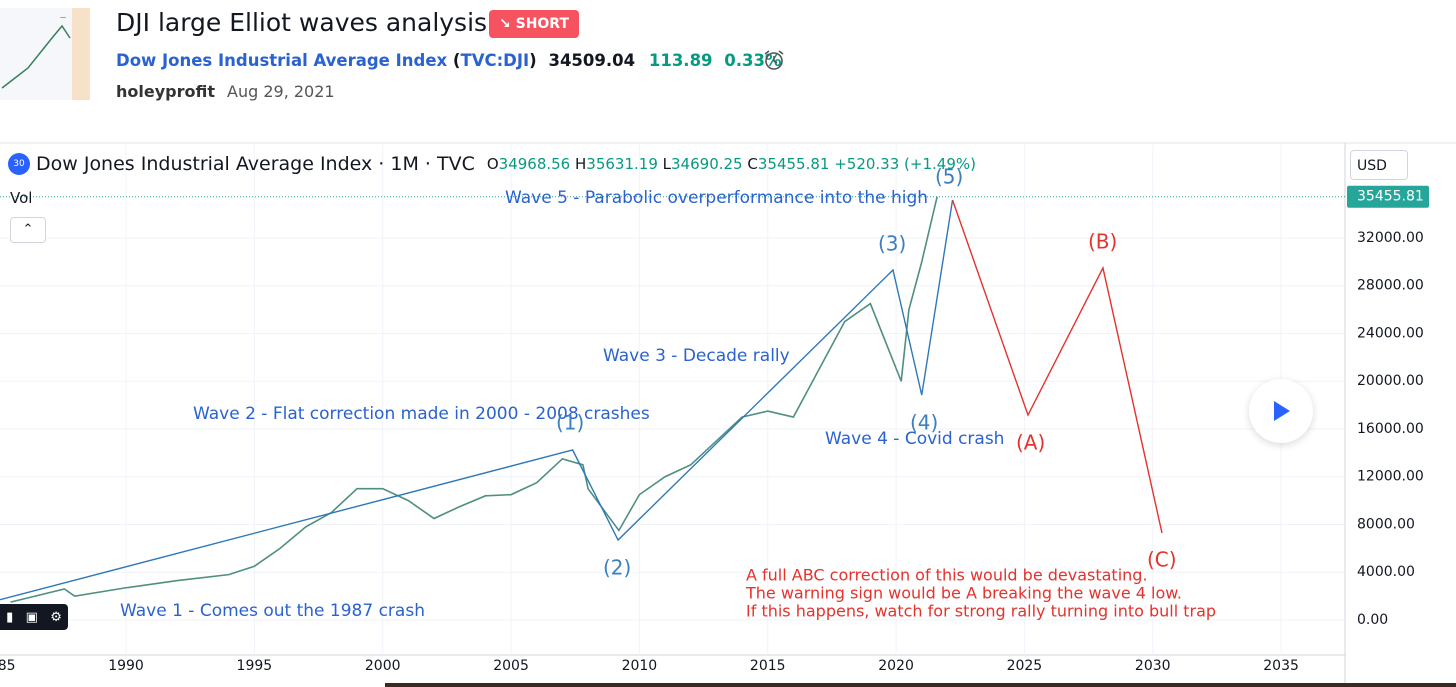 The width and height of the screenshot is (1456, 687). Describe the element at coordinates (793, 164) in the screenshot. I see `ohlc-value: 35455.81` at that location.